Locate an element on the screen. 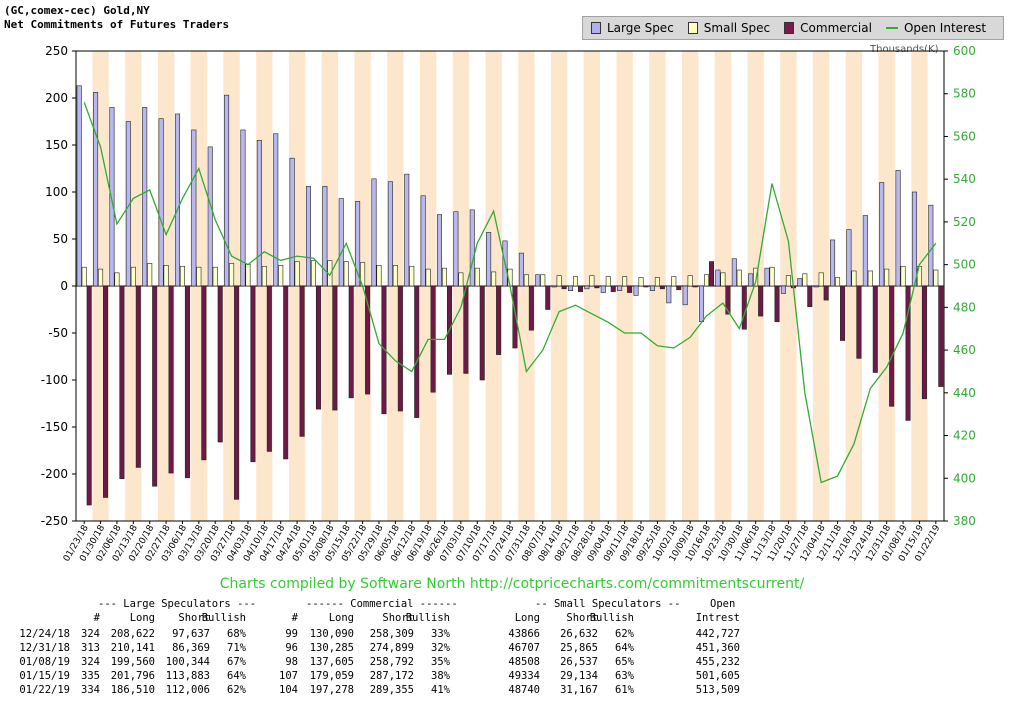  summary-cell: 451,360 is located at coordinates (717, 648).